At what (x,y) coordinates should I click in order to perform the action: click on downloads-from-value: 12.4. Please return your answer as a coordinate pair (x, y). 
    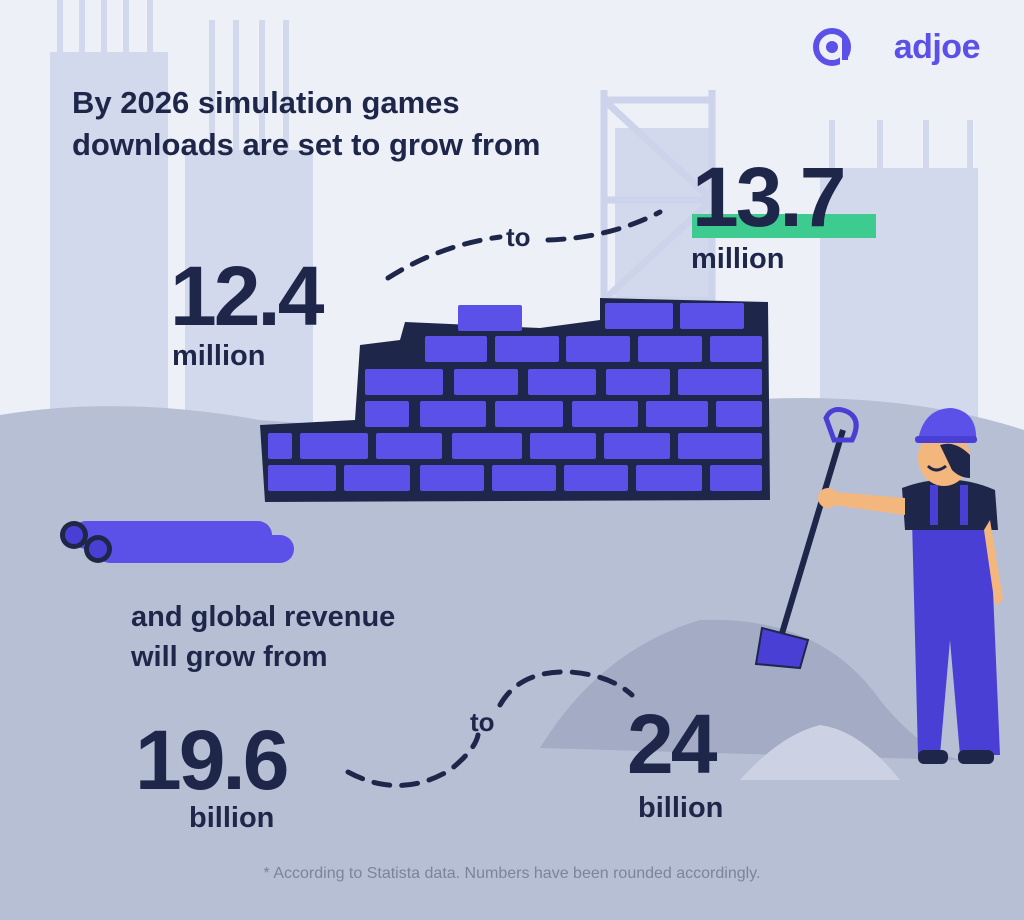
    Looking at the image, I should click on (247, 296).